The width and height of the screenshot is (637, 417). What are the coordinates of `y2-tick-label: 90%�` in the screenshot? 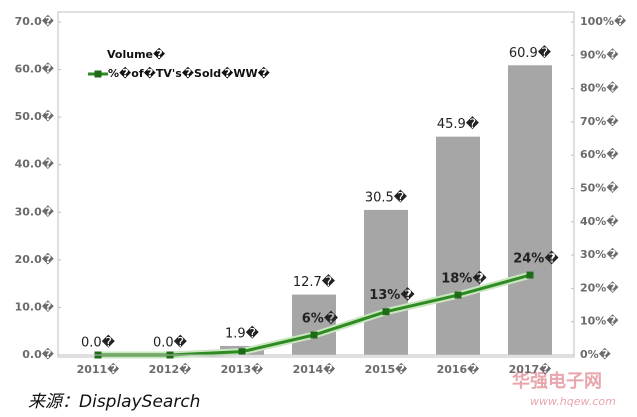 It's located at (599, 54).